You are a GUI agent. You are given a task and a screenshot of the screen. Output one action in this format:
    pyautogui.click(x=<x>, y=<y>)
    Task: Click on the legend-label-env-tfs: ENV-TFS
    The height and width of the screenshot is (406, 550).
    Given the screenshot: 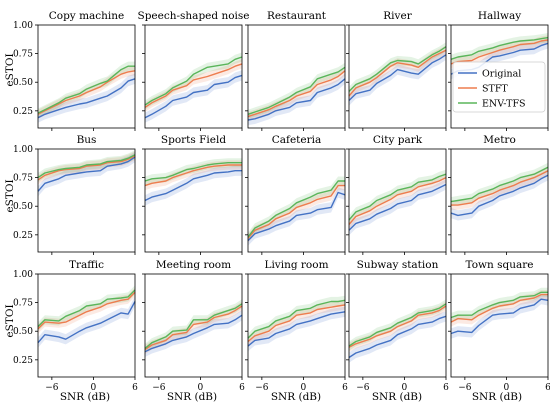 What is the action you would take?
    pyautogui.click(x=504, y=104)
    